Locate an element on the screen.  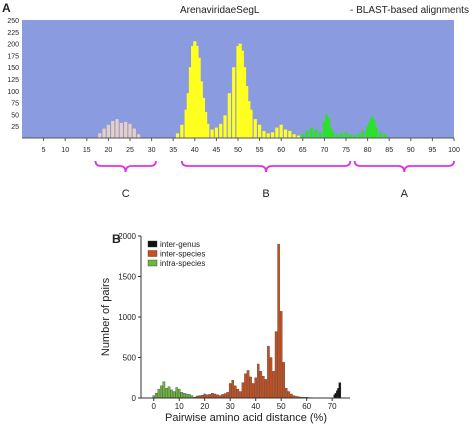
chart-a-x-tick-label: 60 is located at coordinates (281, 150).